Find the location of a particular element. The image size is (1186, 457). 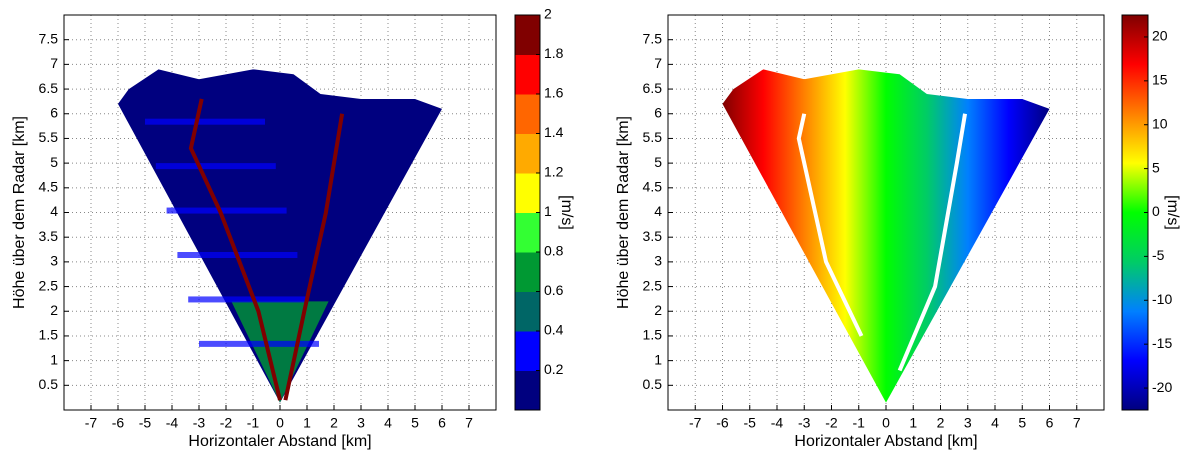

colorbar-tick-label: 0.6 is located at coordinates (554, 290).